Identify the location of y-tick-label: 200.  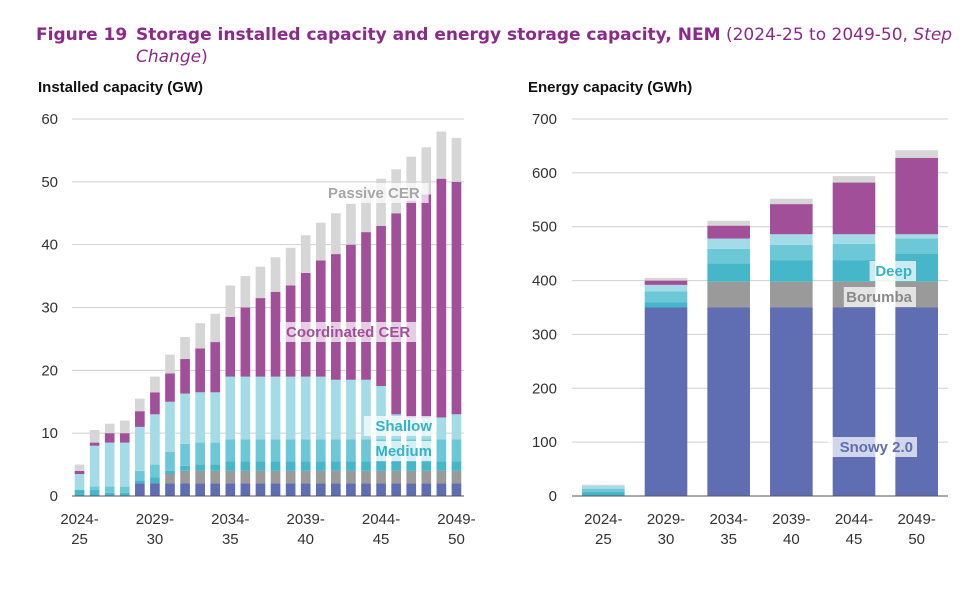
(544, 388).